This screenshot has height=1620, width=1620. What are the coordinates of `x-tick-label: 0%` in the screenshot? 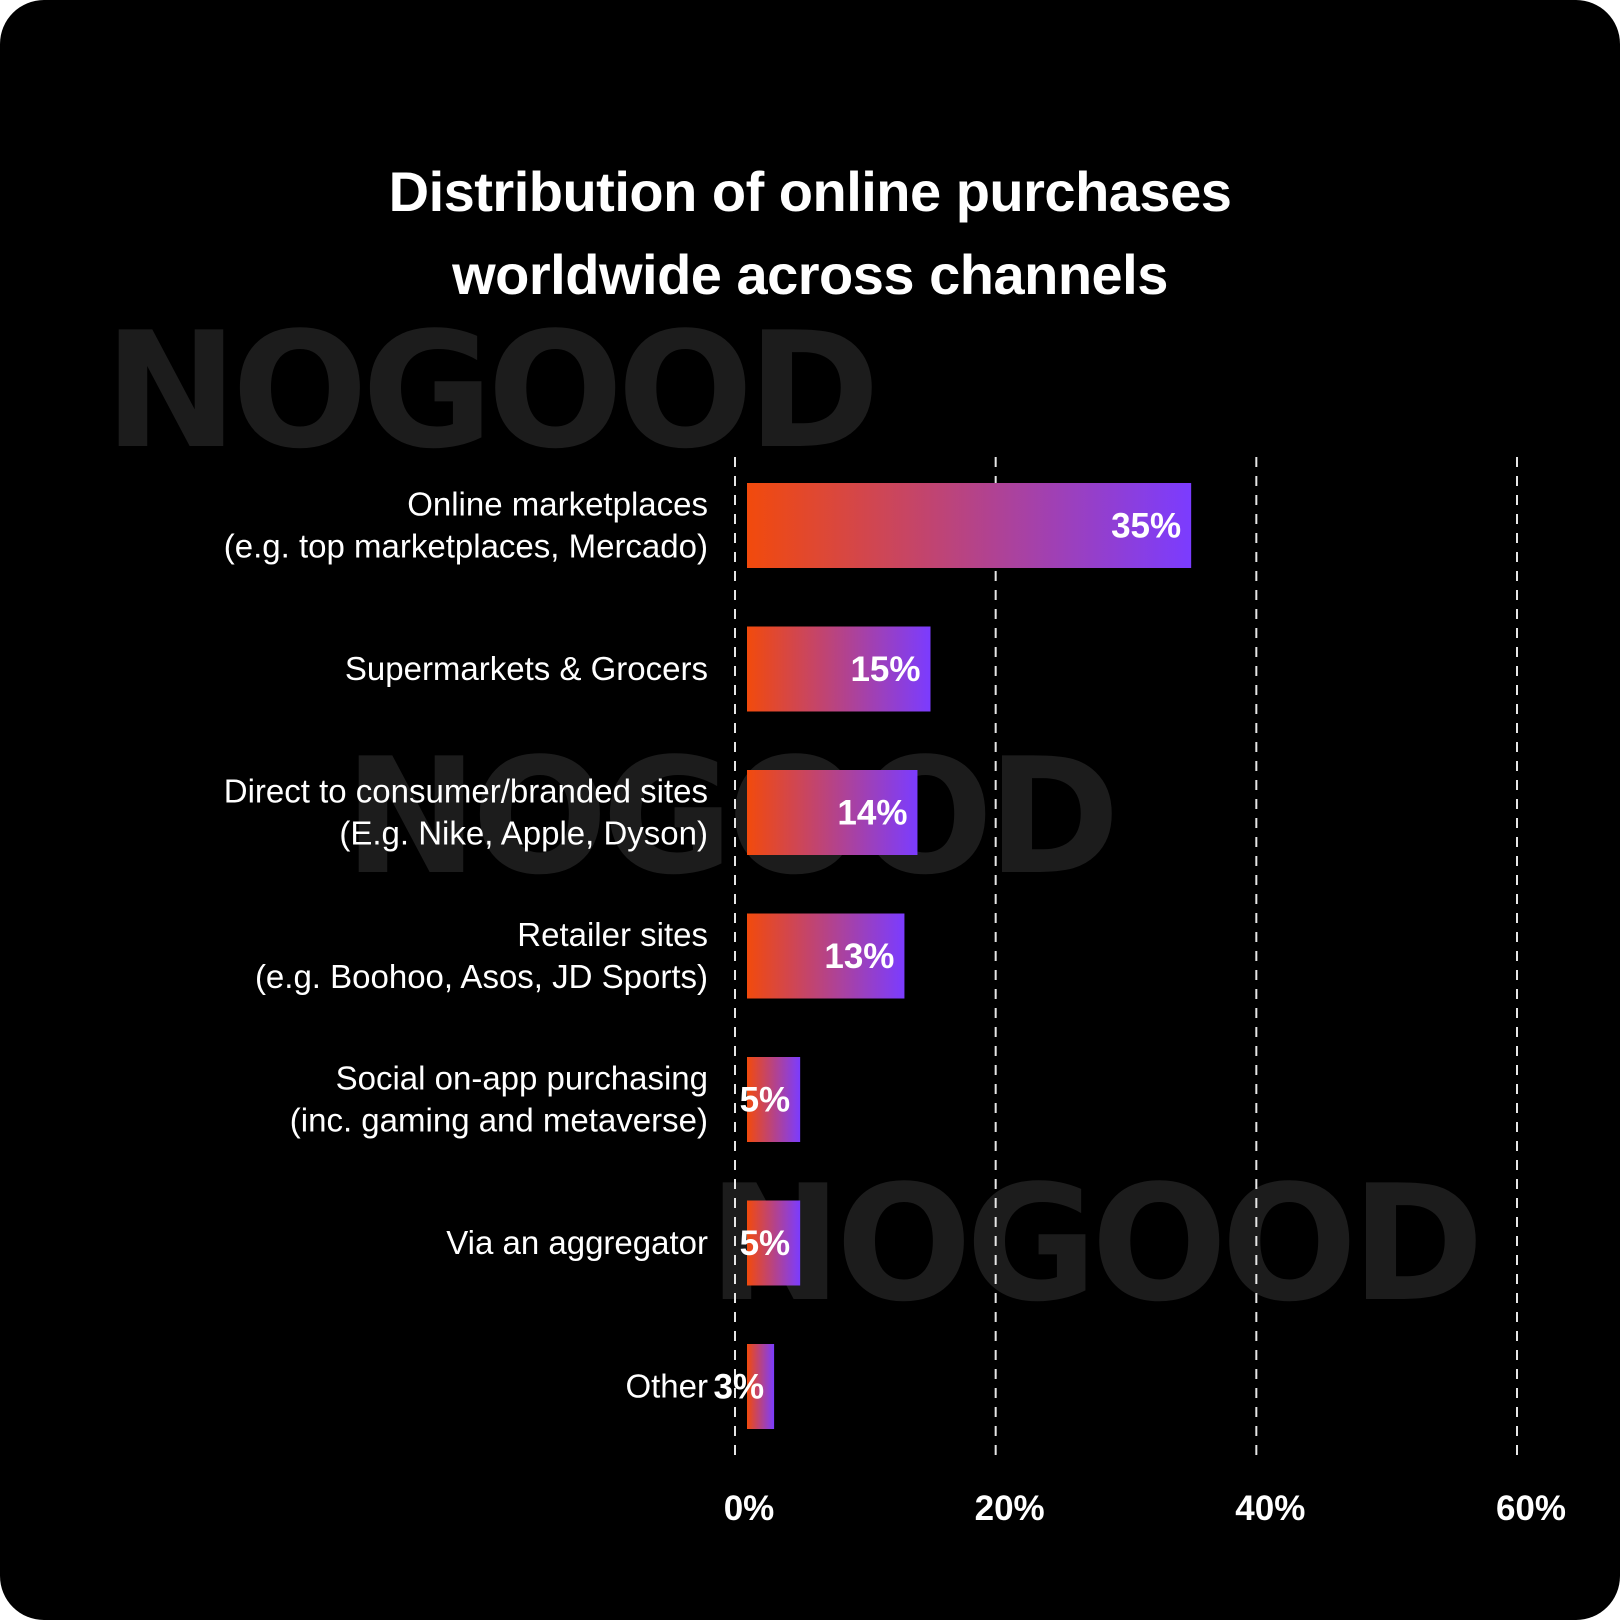 It's located at (749, 1508).